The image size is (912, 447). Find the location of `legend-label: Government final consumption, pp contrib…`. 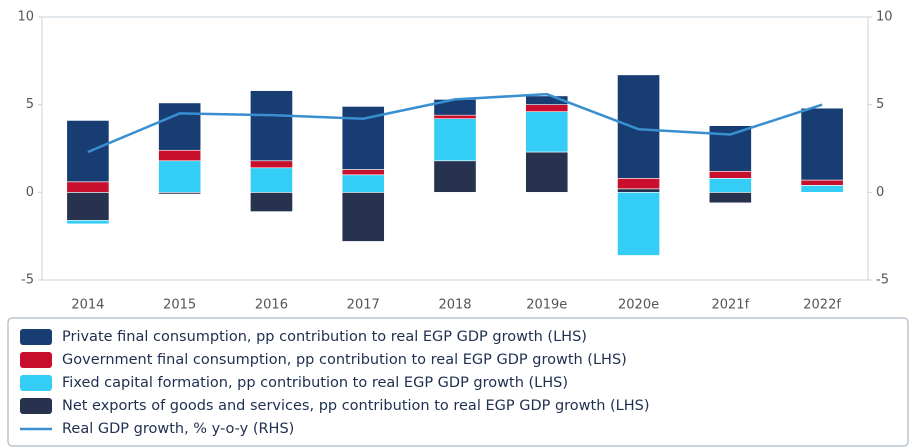

legend-label: Government final consumption, pp contrib… is located at coordinates (344, 360).